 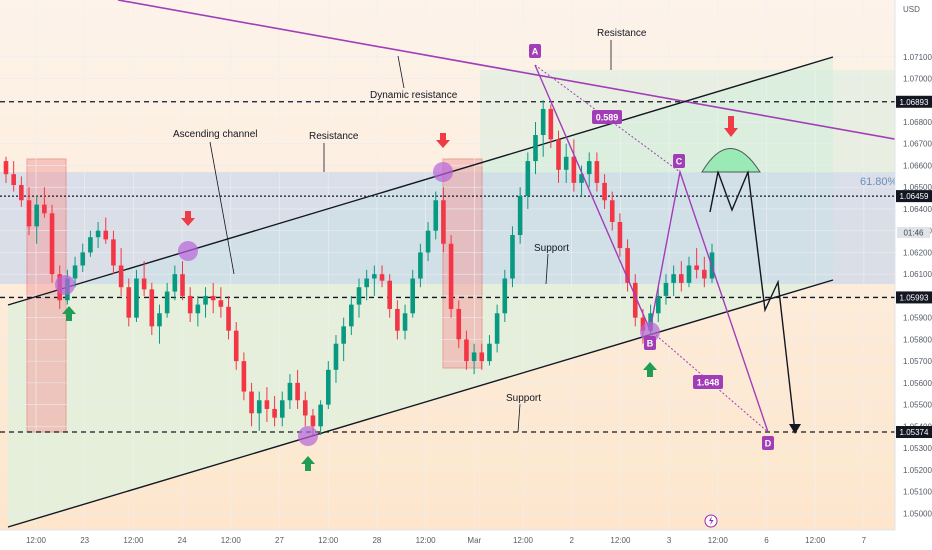 I want to click on x-tick-label: 3, so click(x=669, y=540).